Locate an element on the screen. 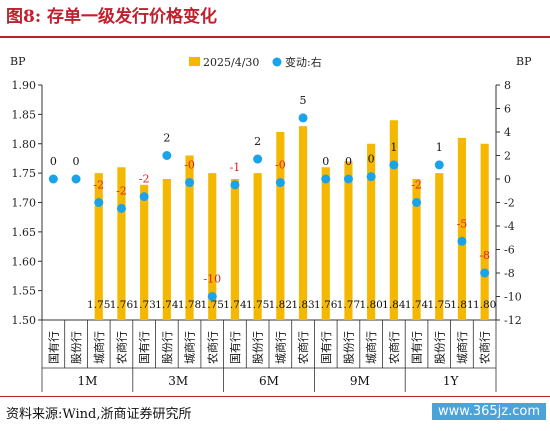  left-tick-label: 1.80 is located at coordinates (24, 144).